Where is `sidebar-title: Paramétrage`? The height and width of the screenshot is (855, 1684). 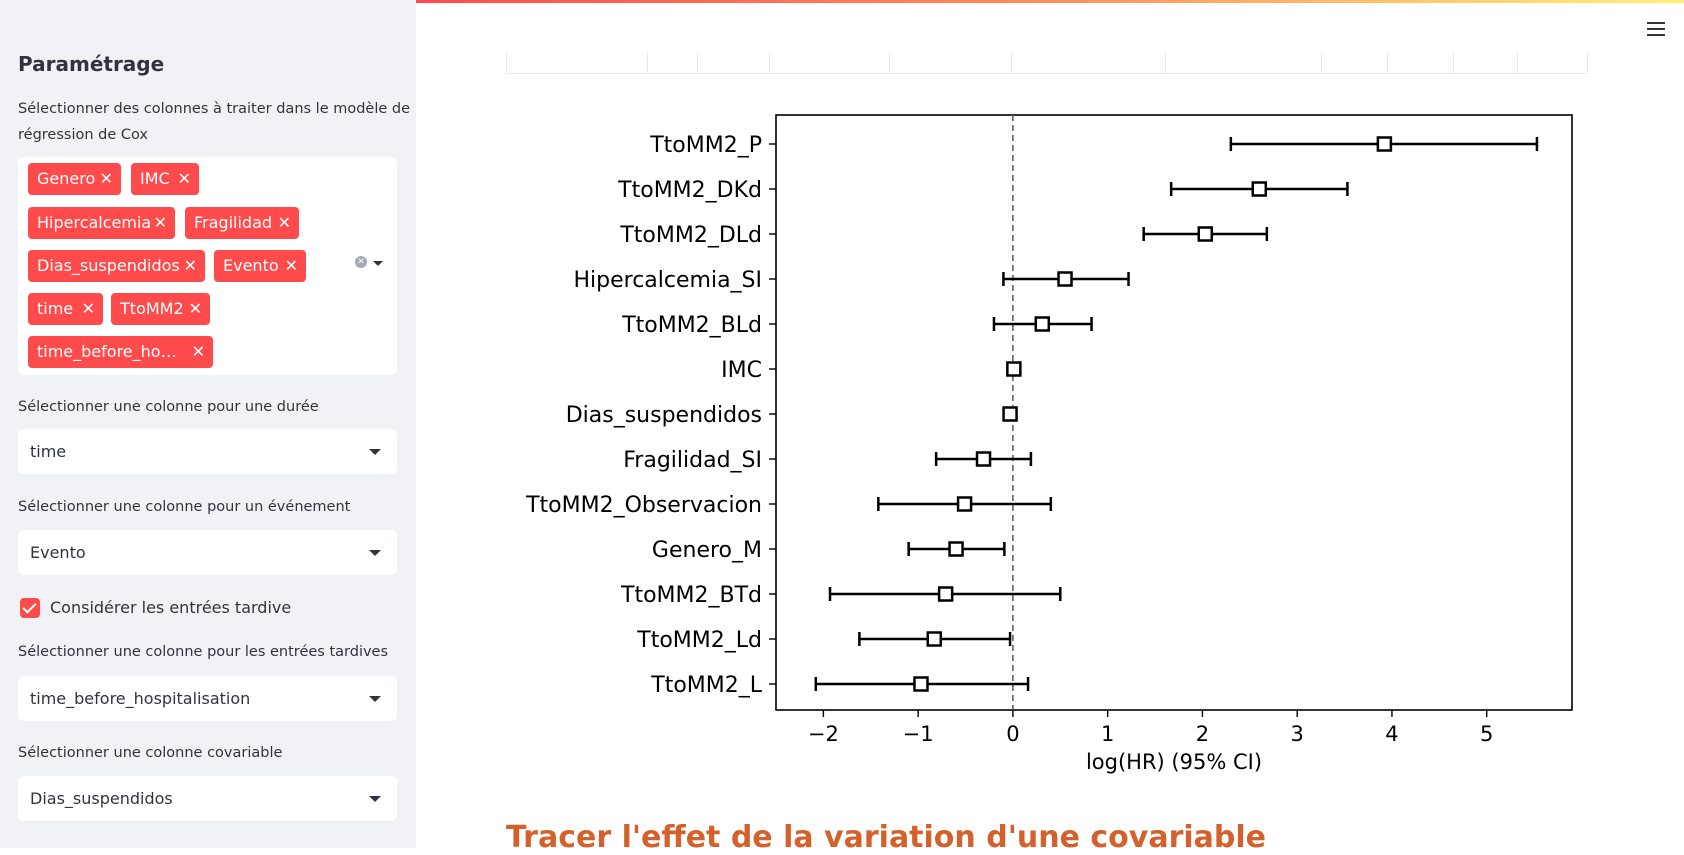
sidebar-title: Paramétrage is located at coordinates (91, 64).